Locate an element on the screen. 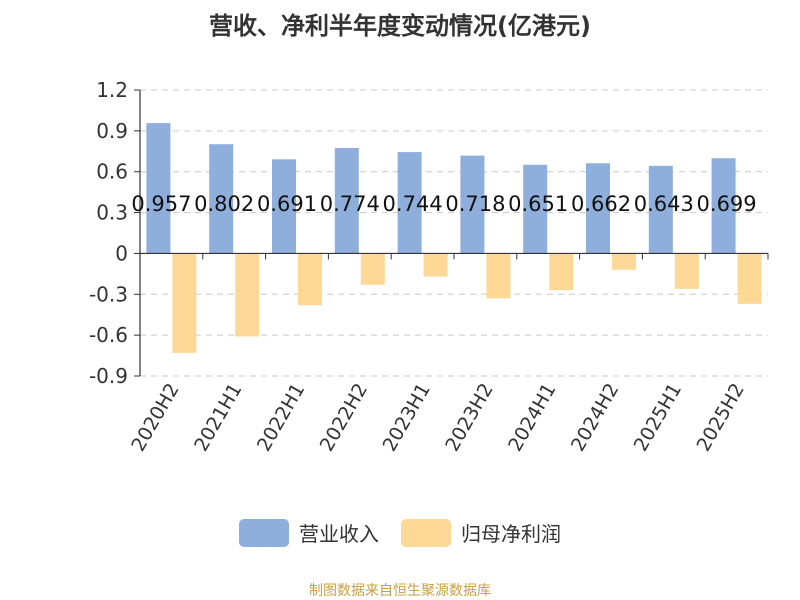 Image resolution: width=800 pixels, height=600 pixels. x-tick-label: 2023H1 is located at coordinates (407, 418).